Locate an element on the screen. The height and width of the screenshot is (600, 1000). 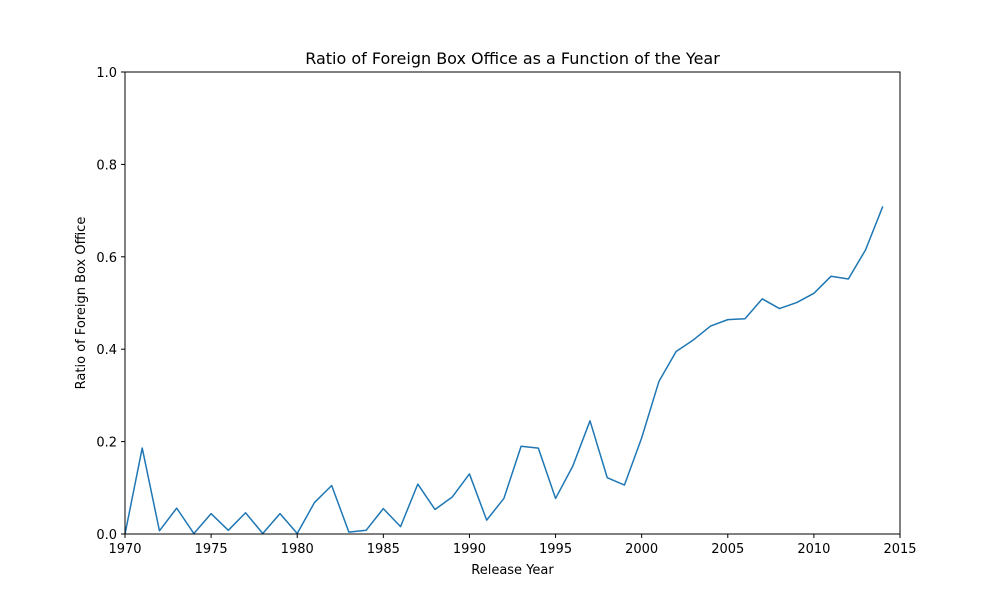
y-tick-label: 0.6 is located at coordinates (106, 258).